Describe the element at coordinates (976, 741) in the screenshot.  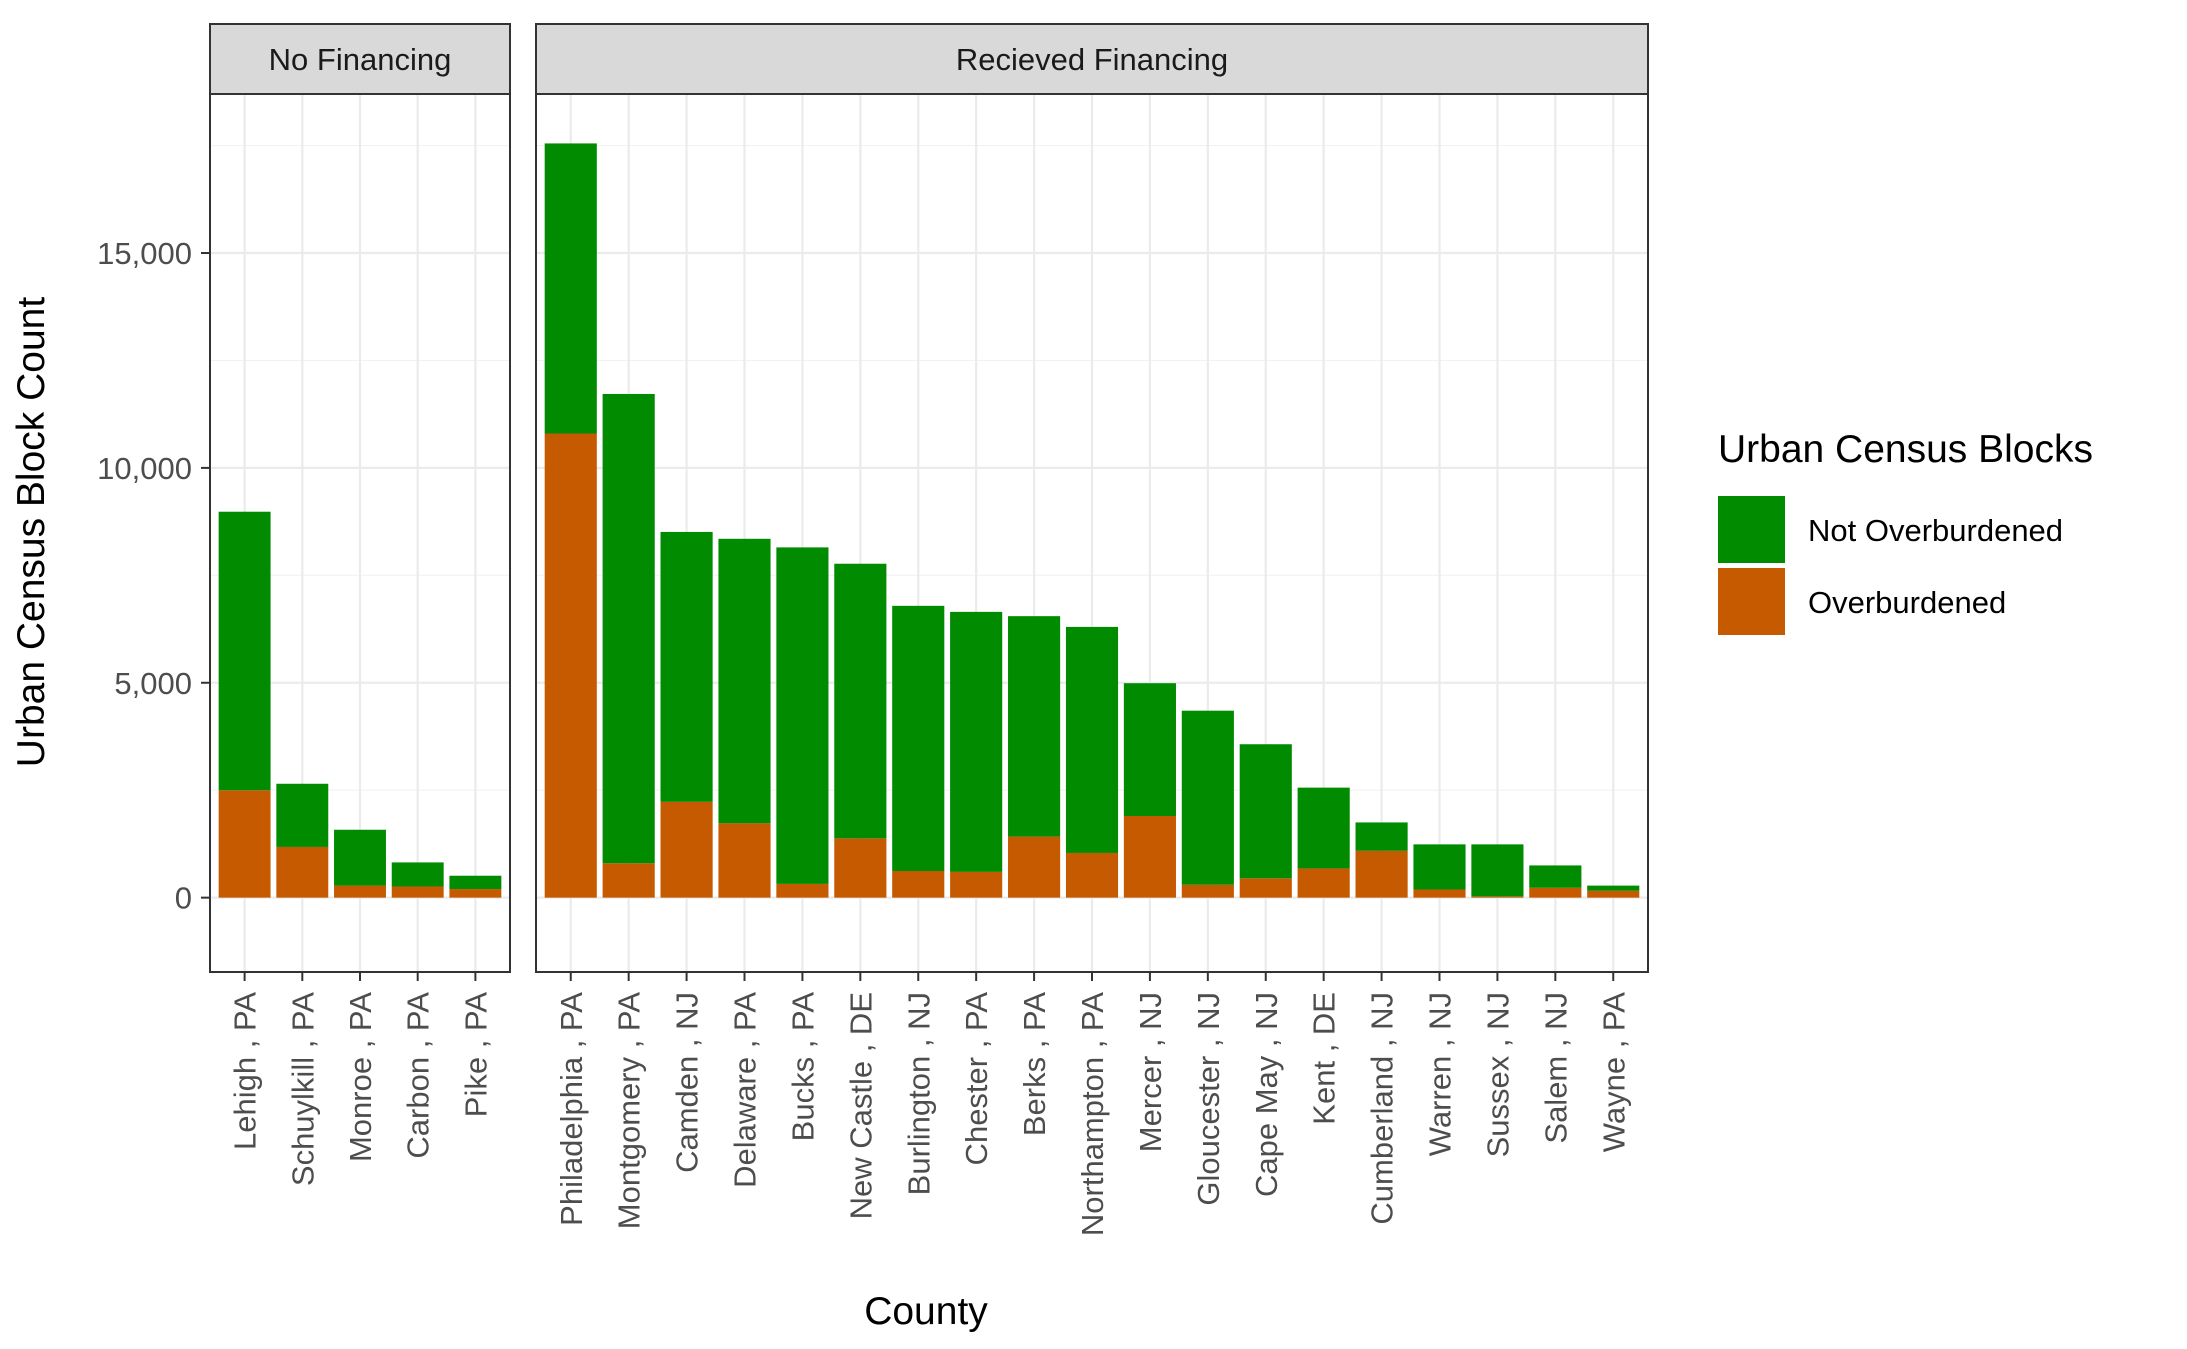
I see `bar-not-overburdened-chester-pa` at that location.